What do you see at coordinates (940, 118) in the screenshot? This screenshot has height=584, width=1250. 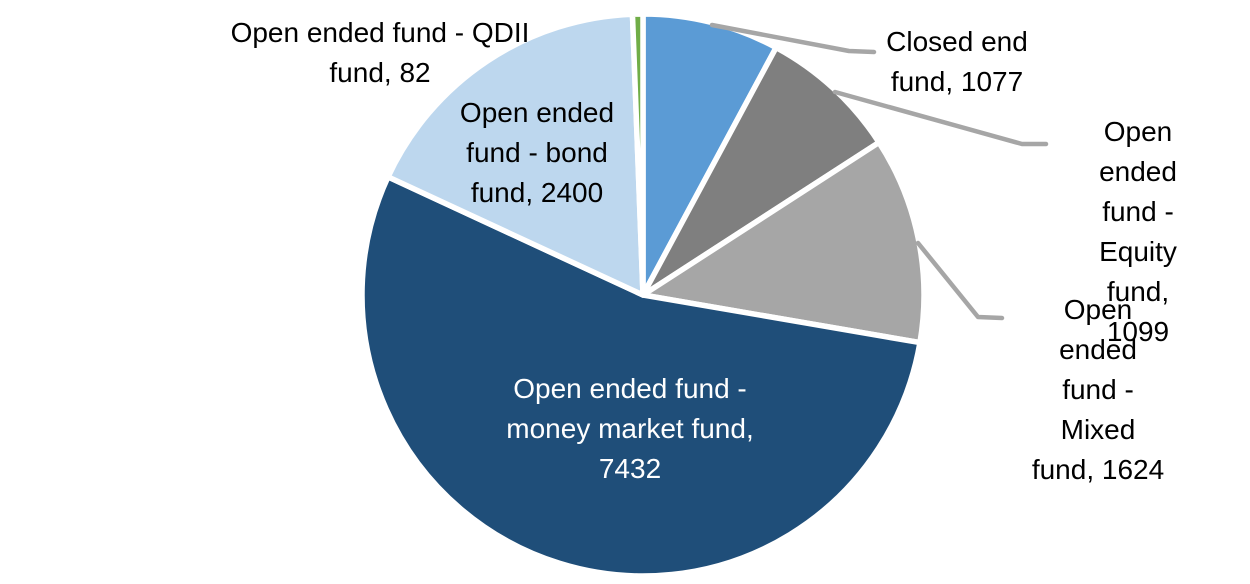 I see `leader-line-equity-fund` at bounding box center [940, 118].